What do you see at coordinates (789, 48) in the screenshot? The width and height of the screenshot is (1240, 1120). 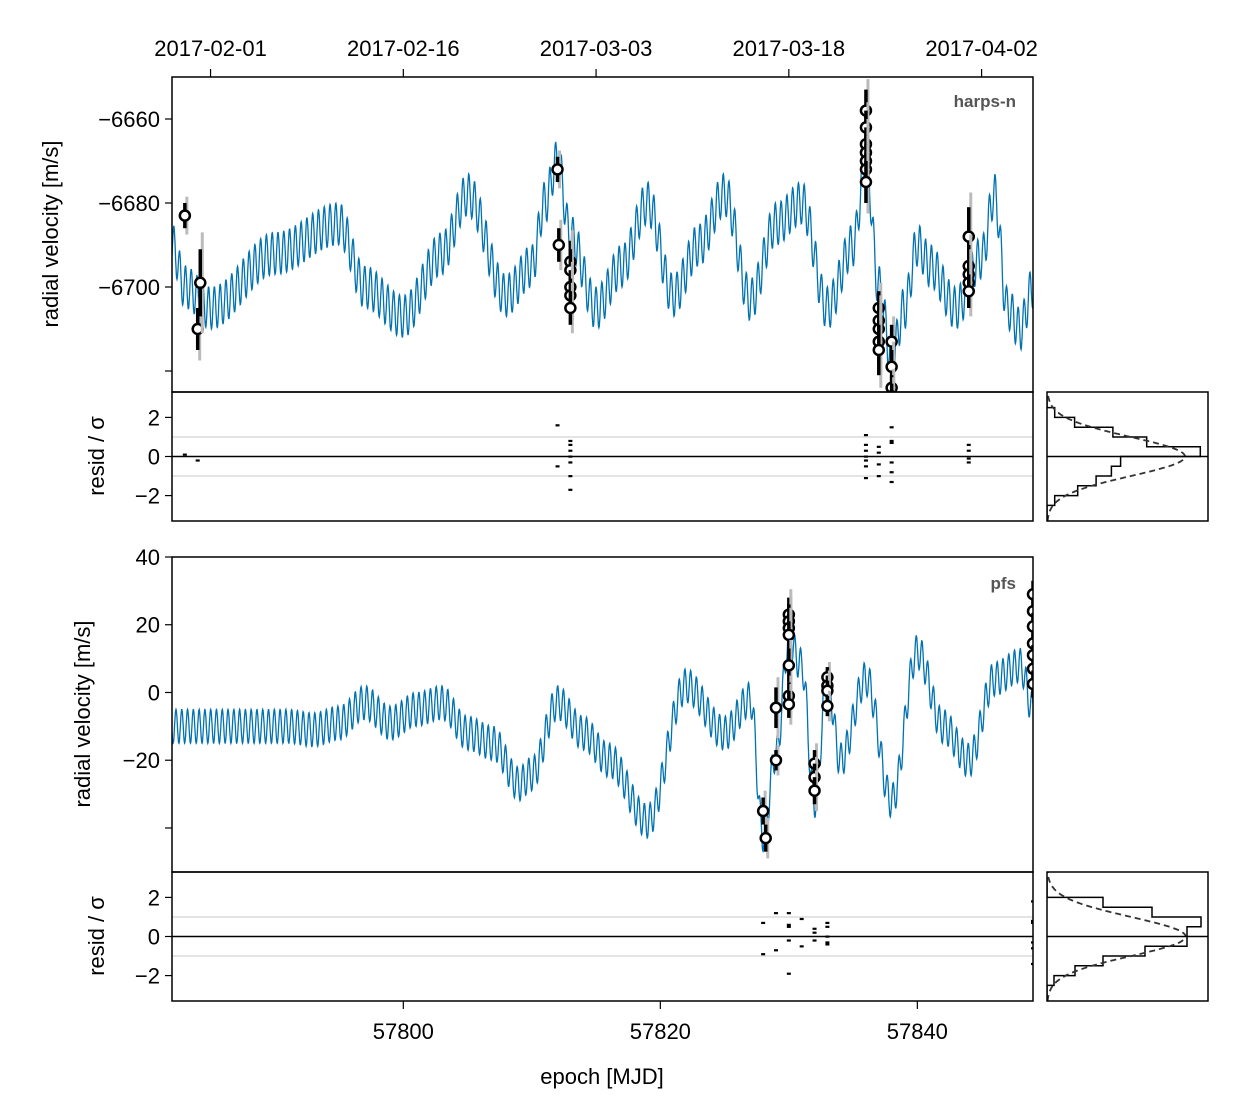 I see `top-tick-label: 2017-03-18` at bounding box center [789, 48].